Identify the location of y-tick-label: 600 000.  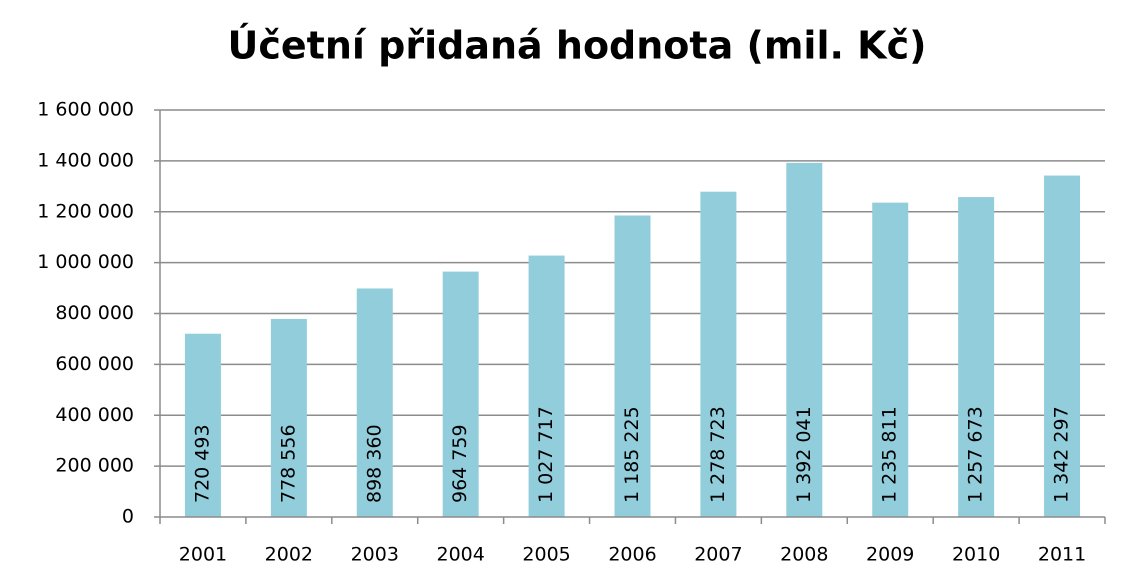
(94, 364).